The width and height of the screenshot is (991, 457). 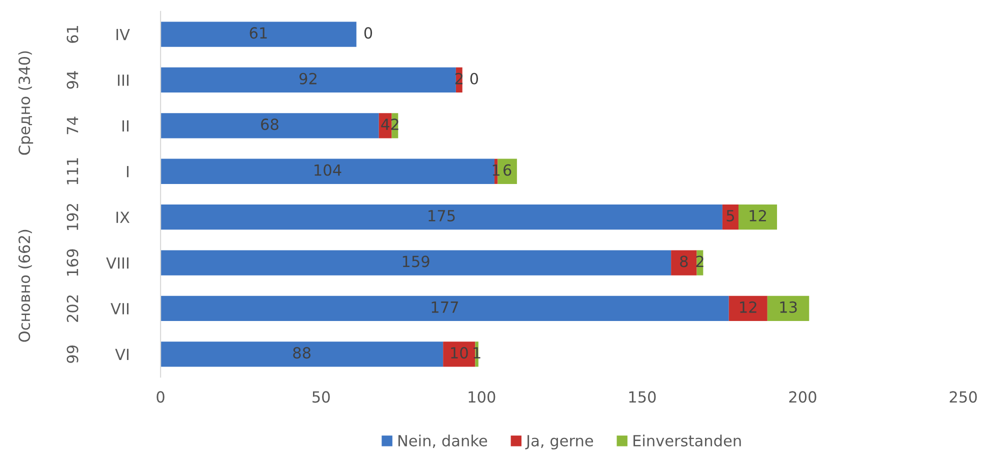 I want to click on y-tick-label: IX, so click(x=123, y=217).